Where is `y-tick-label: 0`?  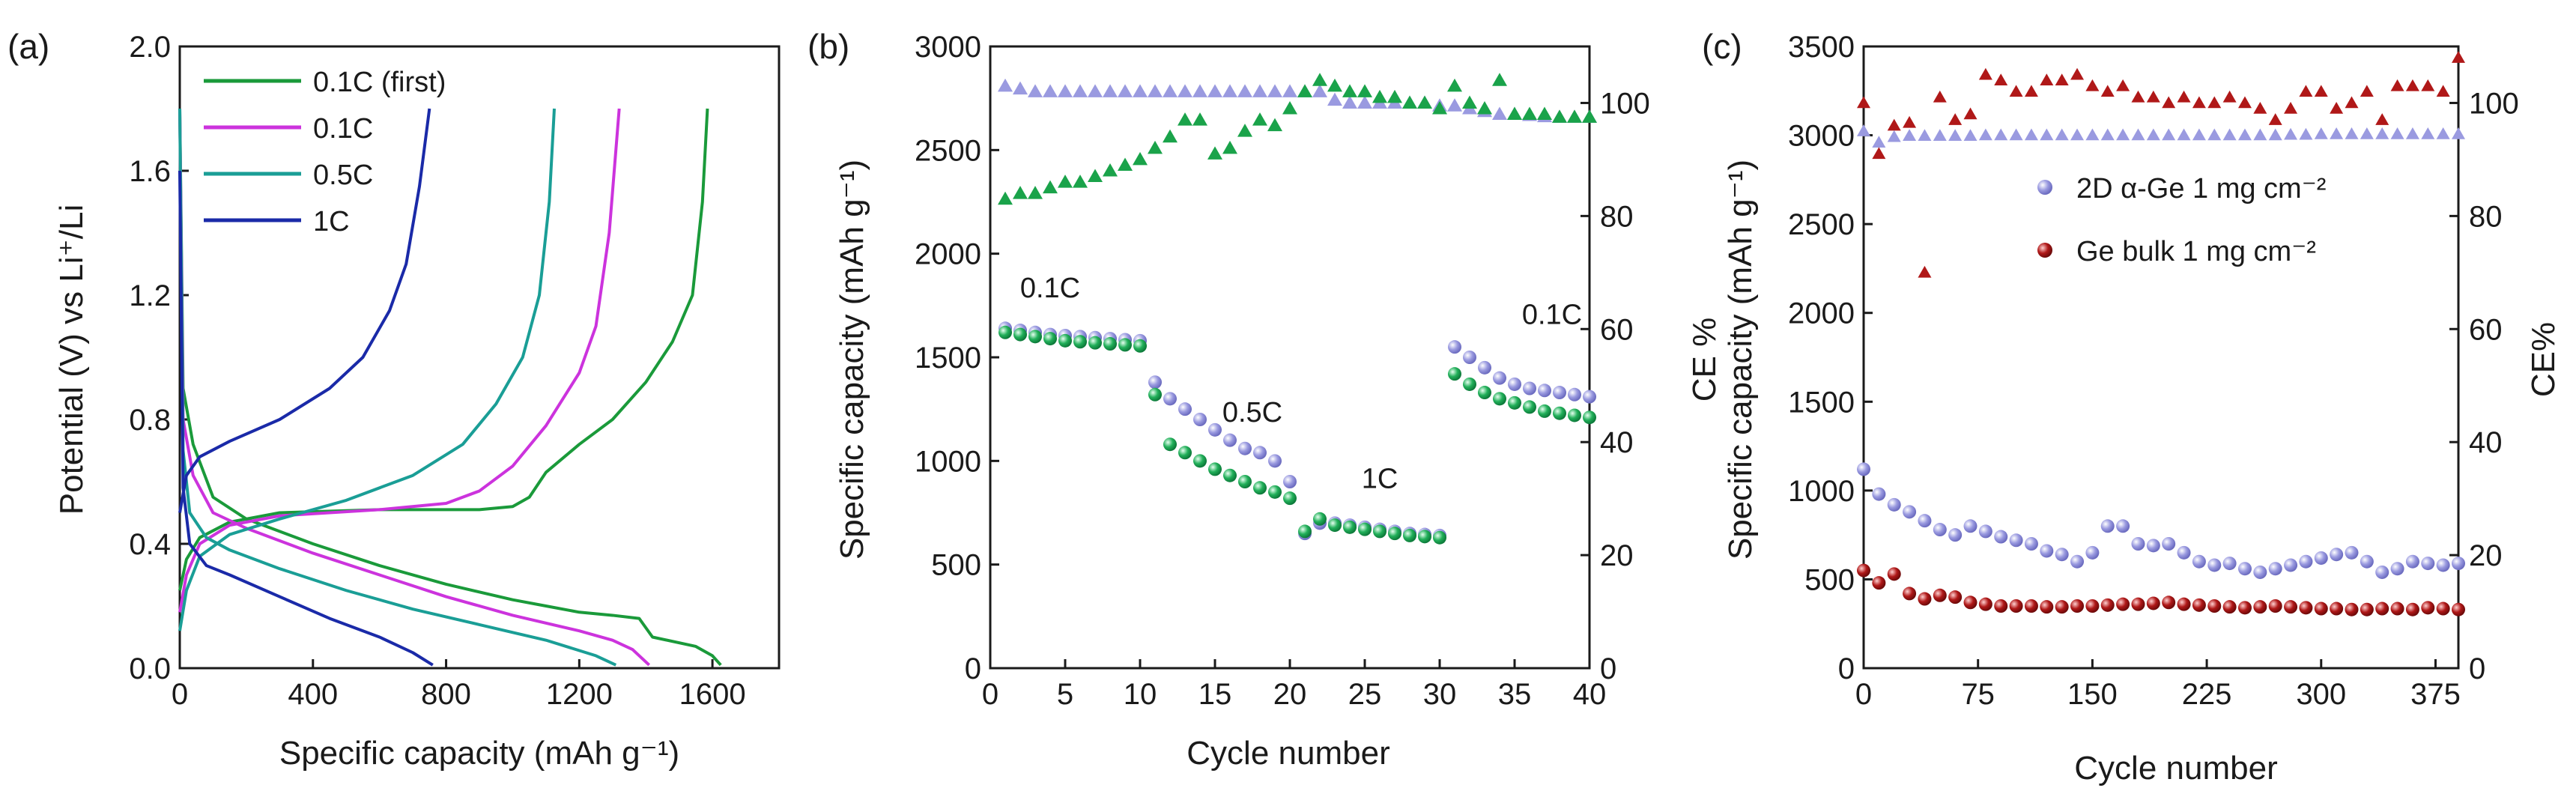 y-tick-label: 0 is located at coordinates (973, 668).